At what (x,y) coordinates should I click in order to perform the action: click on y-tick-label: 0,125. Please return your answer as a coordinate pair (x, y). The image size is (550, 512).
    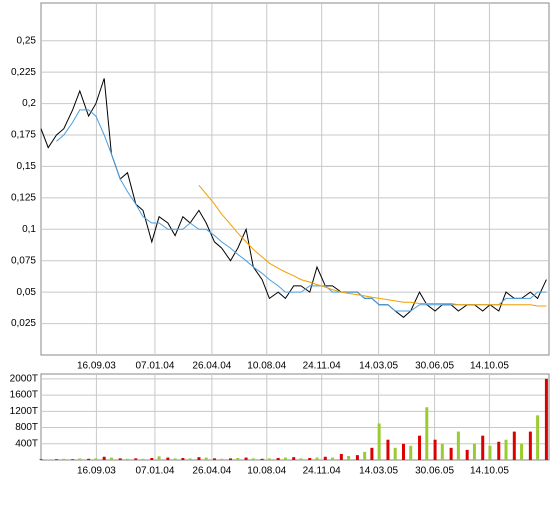
    Looking at the image, I should click on (23, 197).